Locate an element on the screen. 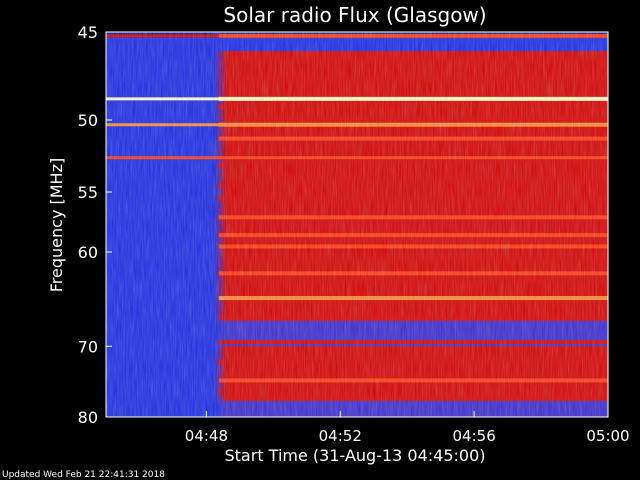 The image size is (640, 480). y-axis-ticks: 45 50 55 60 70 80 is located at coordinates (95, 225).